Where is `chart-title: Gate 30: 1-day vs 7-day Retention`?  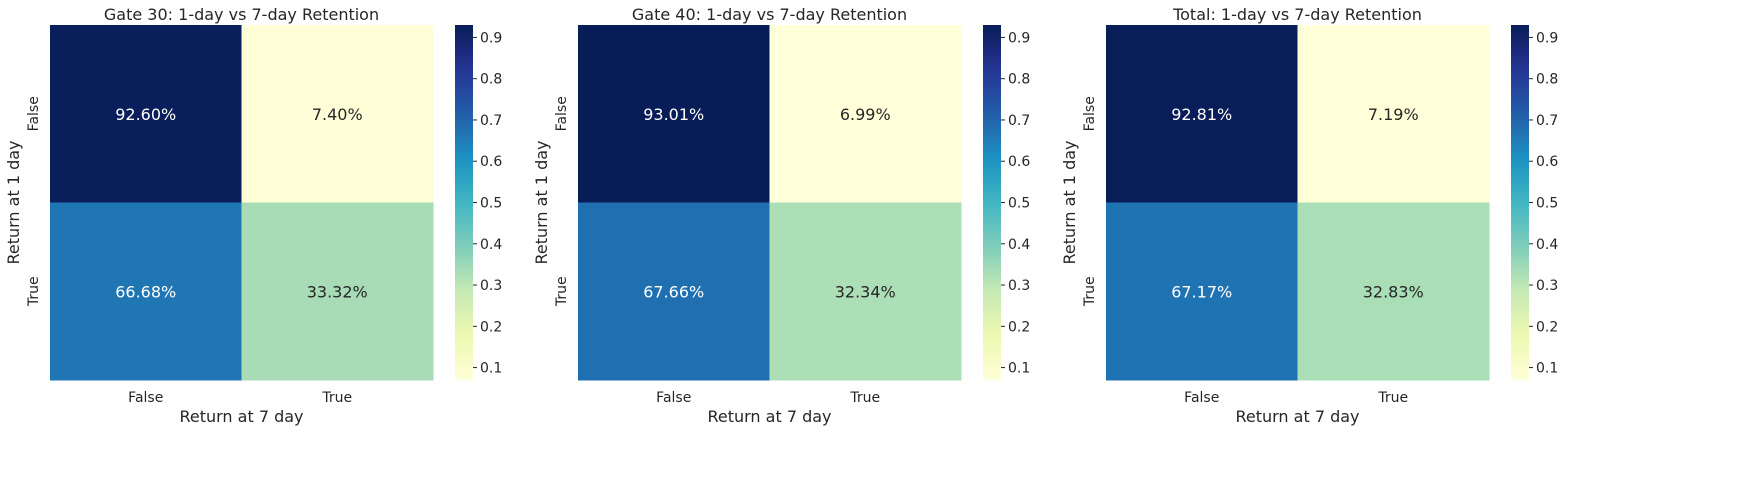
chart-title: Gate 30: 1-day vs 7-day Retention is located at coordinates (241, 14).